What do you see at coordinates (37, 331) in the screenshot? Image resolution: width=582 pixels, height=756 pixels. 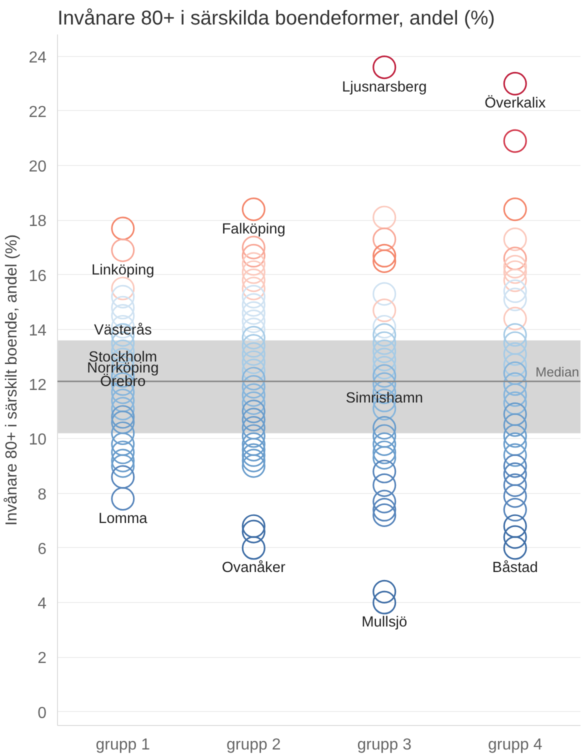 I see `y-tick-label: 14` at bounding box center [37, 331].